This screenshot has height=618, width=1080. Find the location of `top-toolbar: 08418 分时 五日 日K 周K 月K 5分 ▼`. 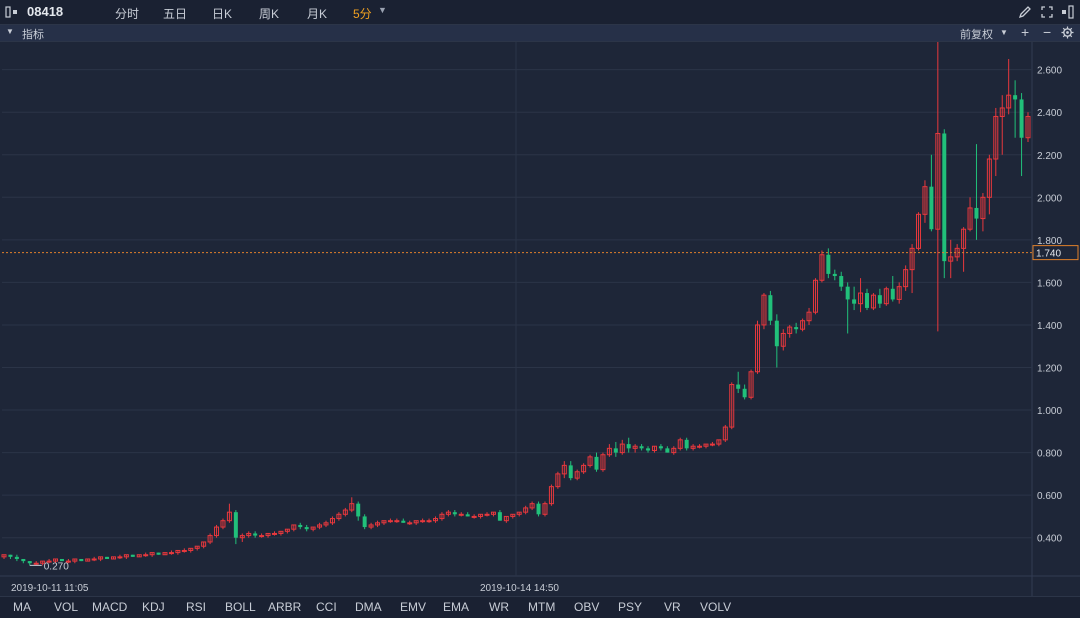

top-toolbar: 08418 分时 五日 日K 周K 月K 5分 ▼ is located at coordinates (540, 12).